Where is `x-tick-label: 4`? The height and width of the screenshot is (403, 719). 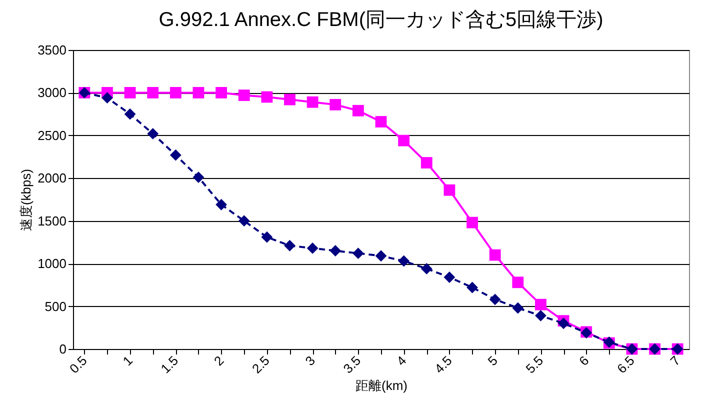
x-tick-label: 4 is located at coordinates (402, 360).